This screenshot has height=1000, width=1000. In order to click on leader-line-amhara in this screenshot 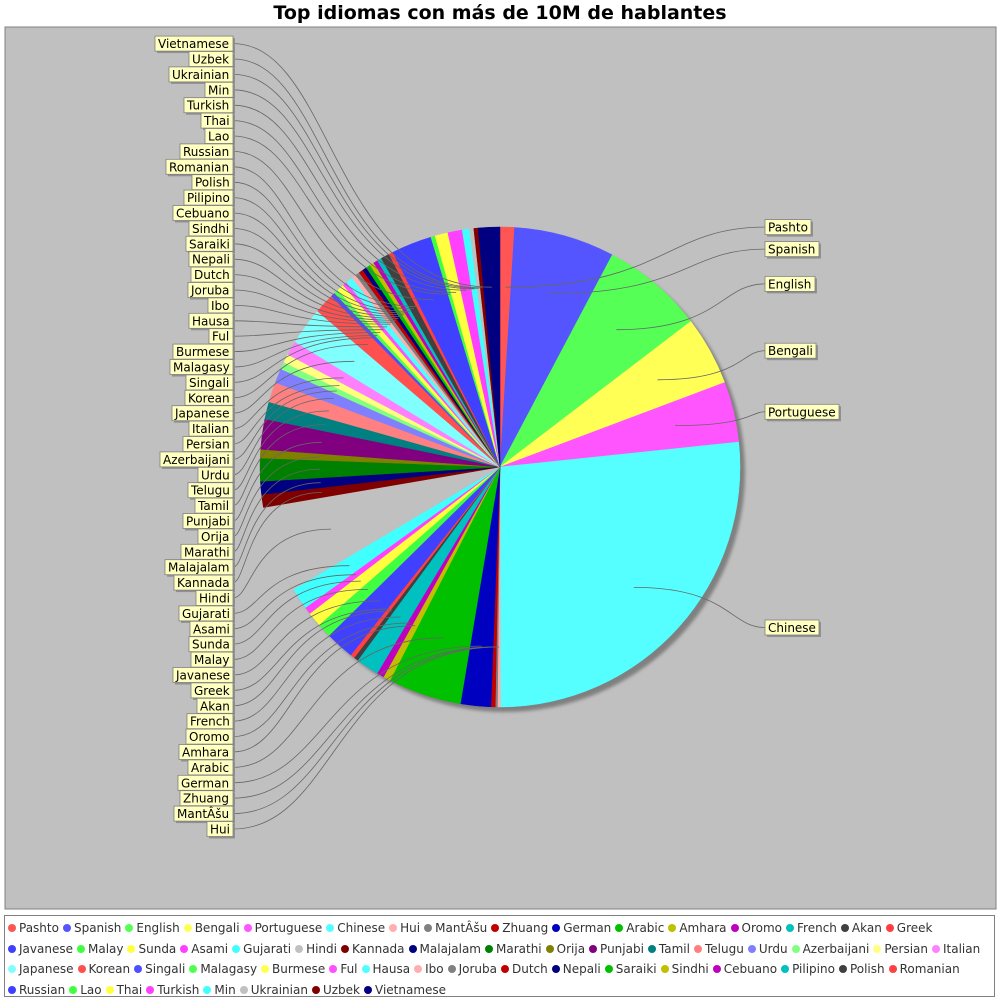, I will do `click(324, 689)`.